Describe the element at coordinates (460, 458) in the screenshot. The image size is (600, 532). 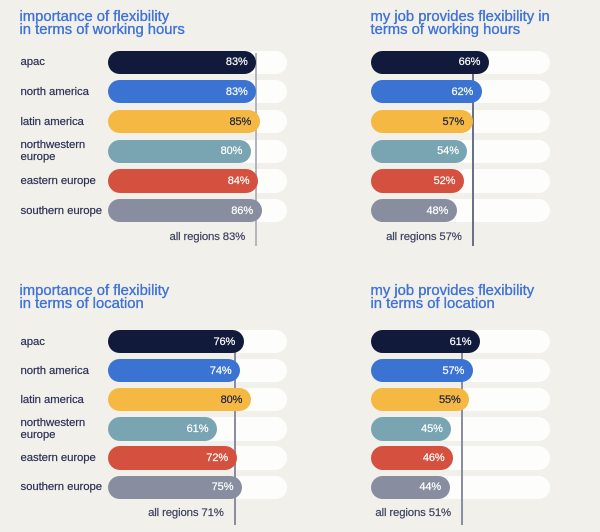
I see `bar-track: 46%` at that location.